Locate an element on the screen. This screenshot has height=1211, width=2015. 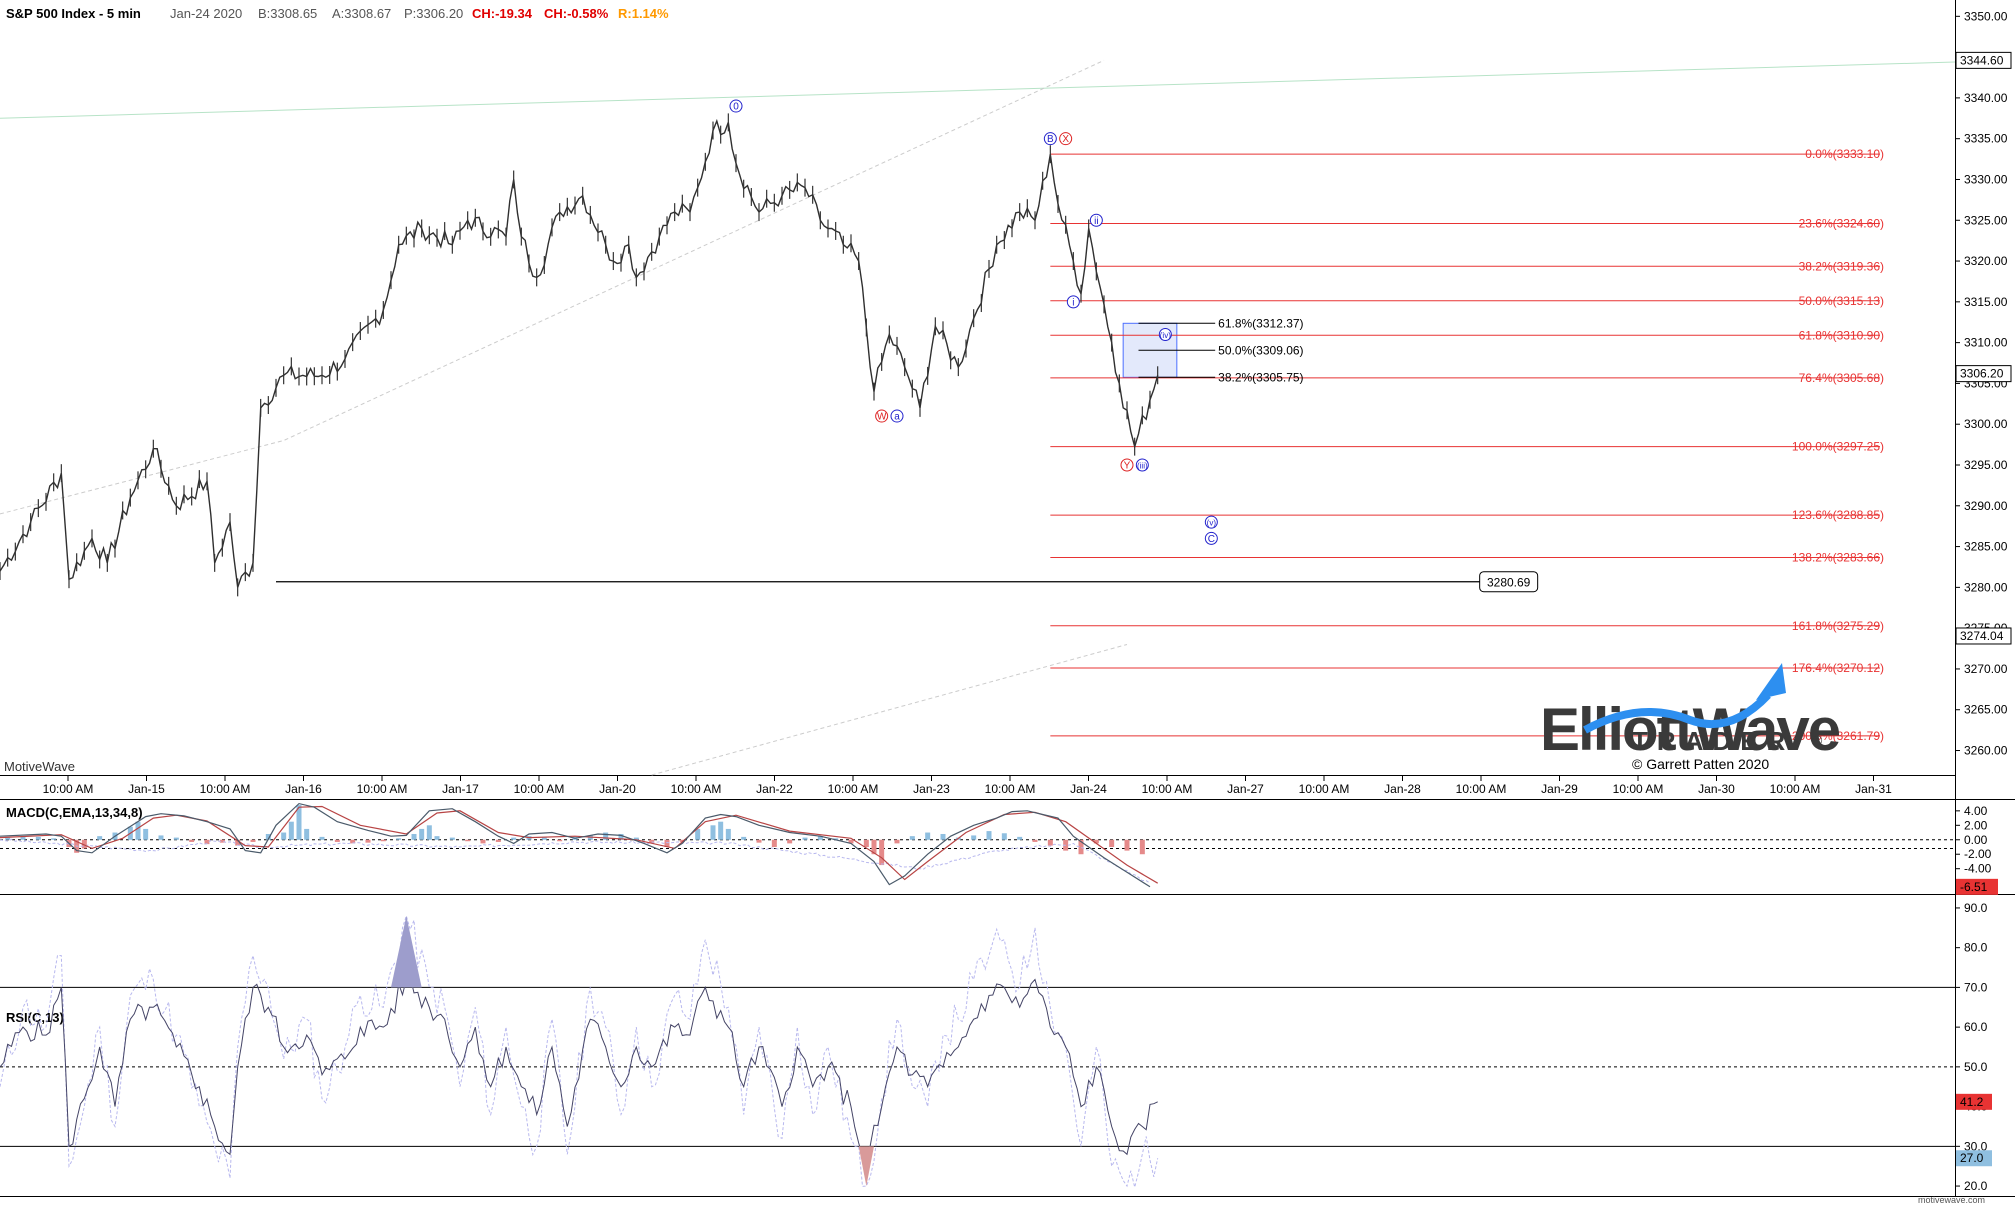
x-label-17: Jan-28 is located at coordinates (1402, 789).